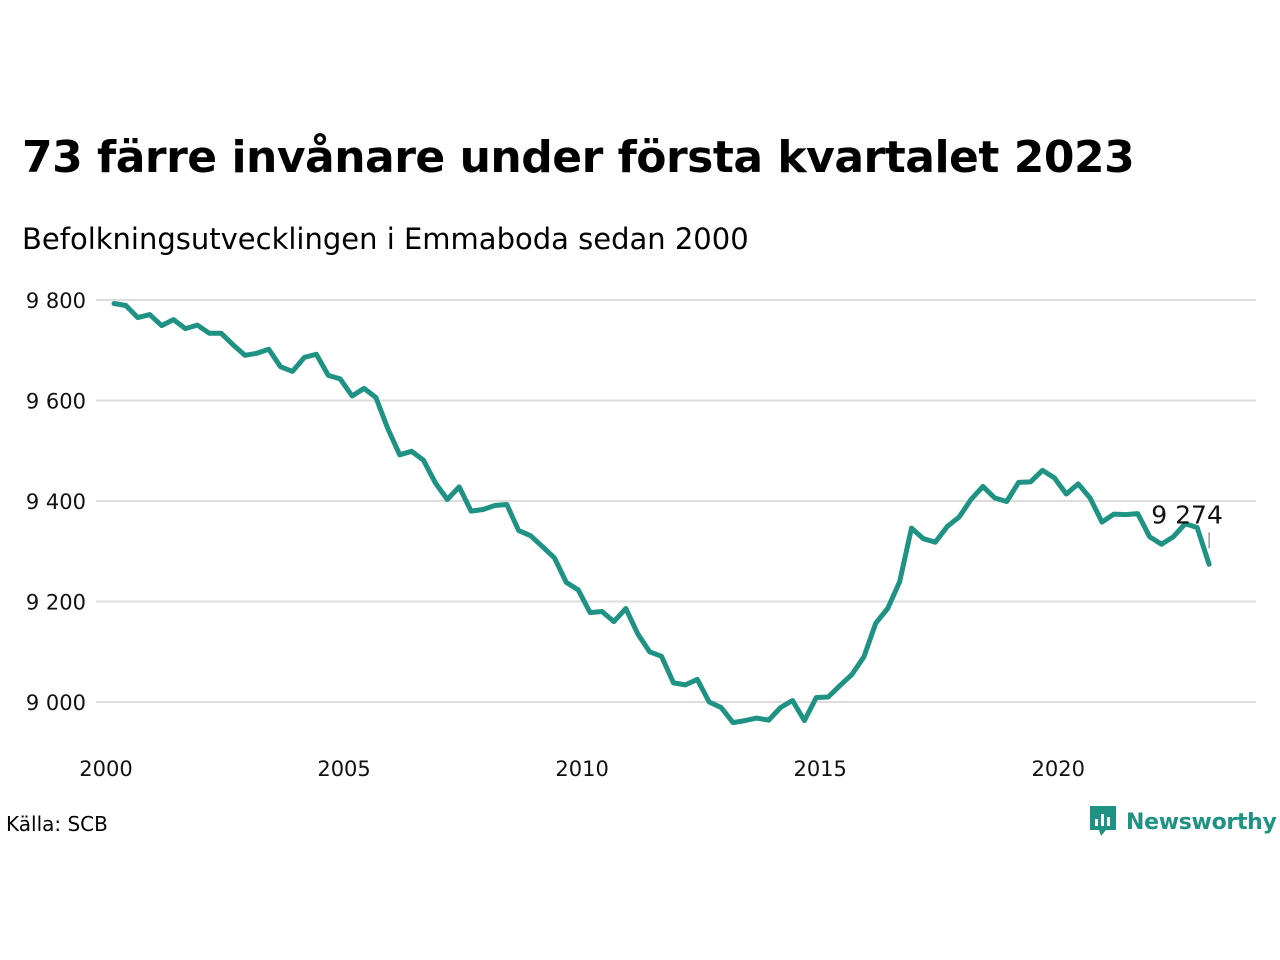 Image resolution: width=1280 pixels, height=960 pixels. I want to click on x-tick-label: 2020, so click(1058, 769).